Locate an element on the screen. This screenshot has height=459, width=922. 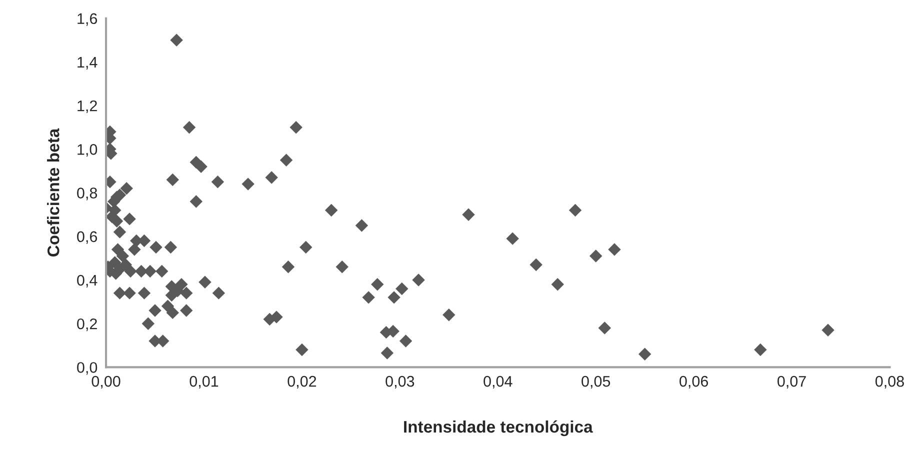
y-axis-title: Coeficiente beta is located at coordinates (53, 192).